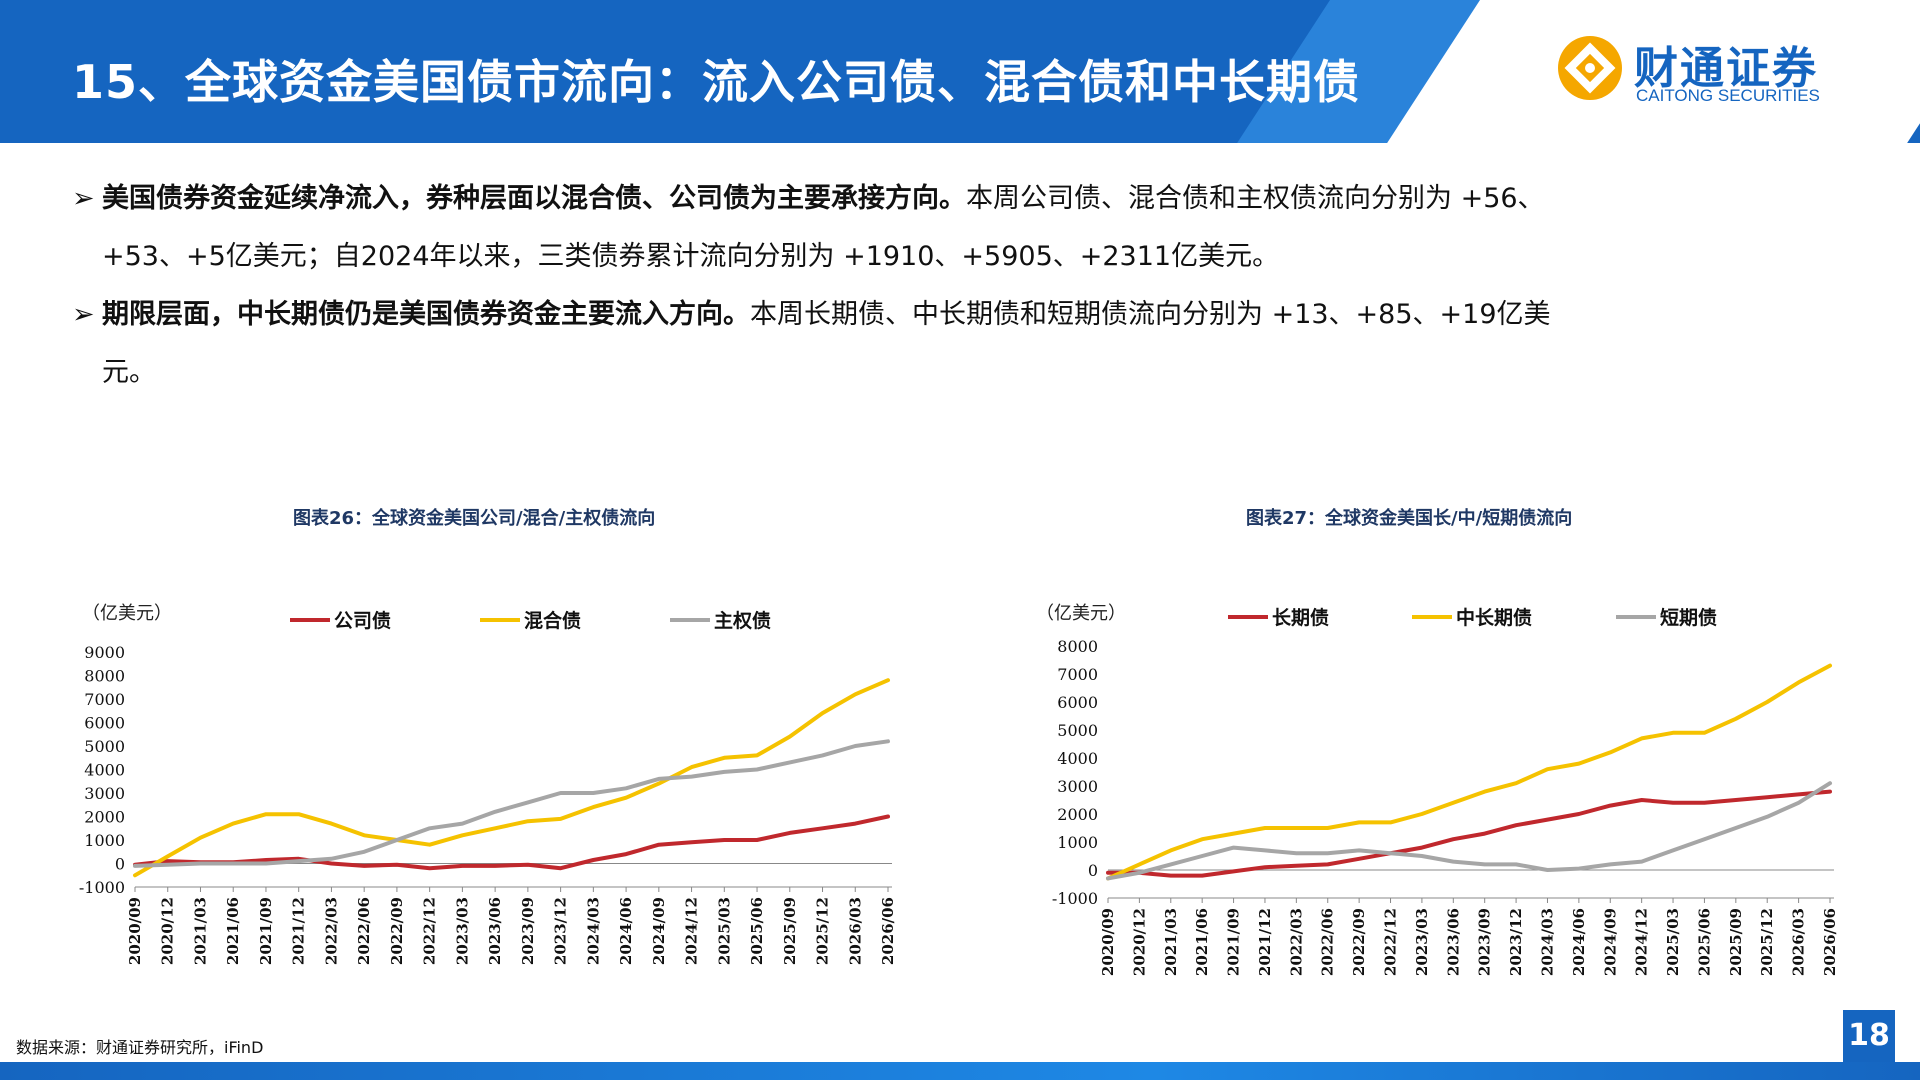  I want to click on legend-label: 混合债, so click(552, 620).